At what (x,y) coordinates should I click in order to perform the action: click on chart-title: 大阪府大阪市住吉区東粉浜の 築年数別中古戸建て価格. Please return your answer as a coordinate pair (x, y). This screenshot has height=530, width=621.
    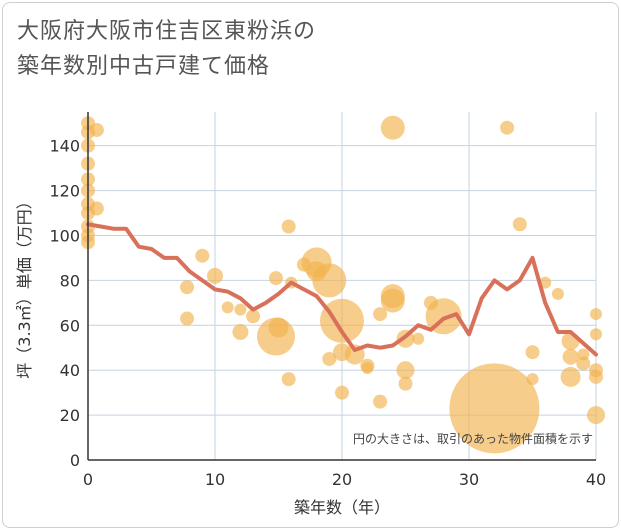
    Looking at the image, I should click on (166, 49).